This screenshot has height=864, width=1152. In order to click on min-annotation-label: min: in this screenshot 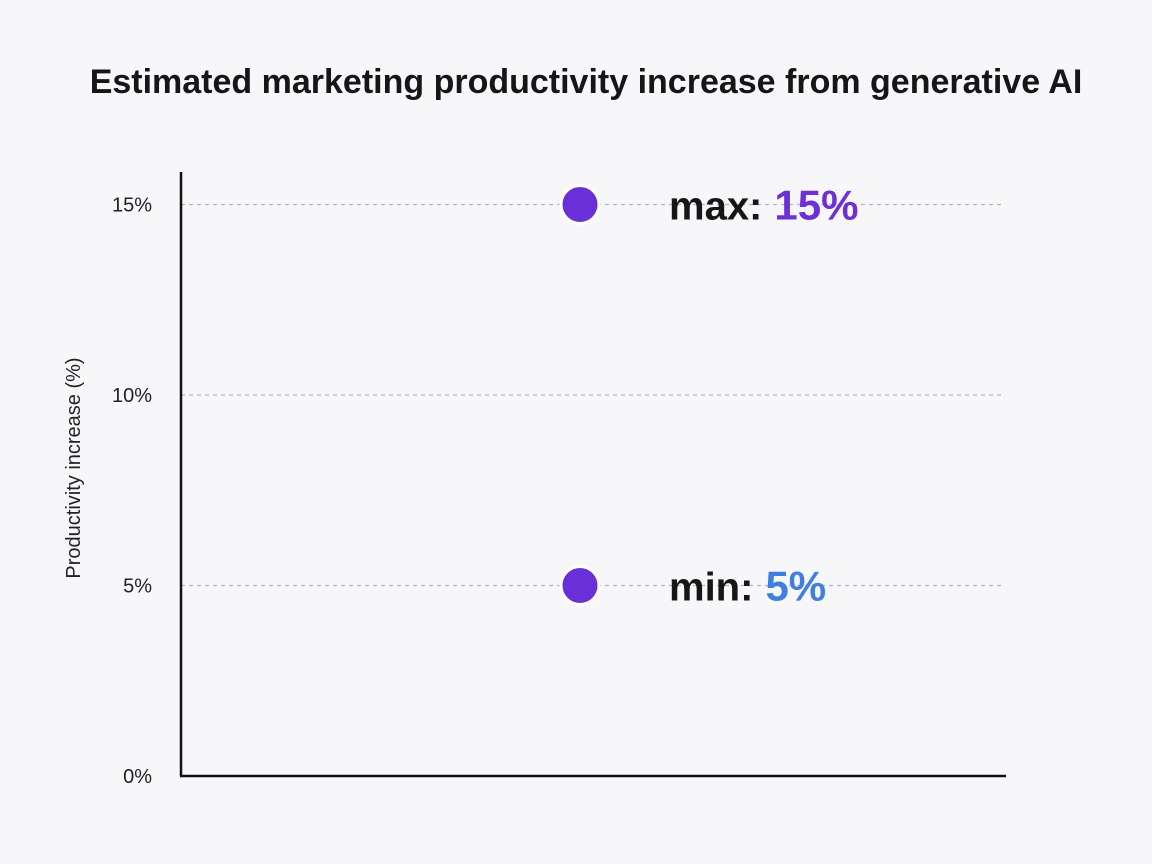, I will do `click(711, 588)`.